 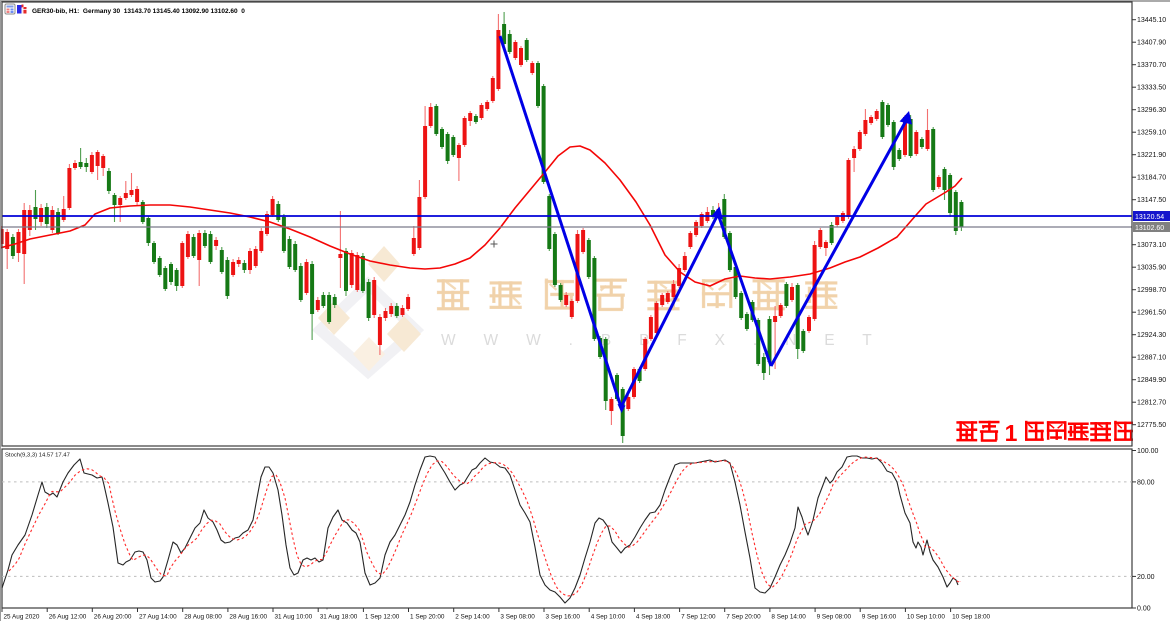 What do you see at coordinates (294, 617) in the screenshot?
I see `svg-text: 31 Aug 10:00` at bounding box center [294, 617].